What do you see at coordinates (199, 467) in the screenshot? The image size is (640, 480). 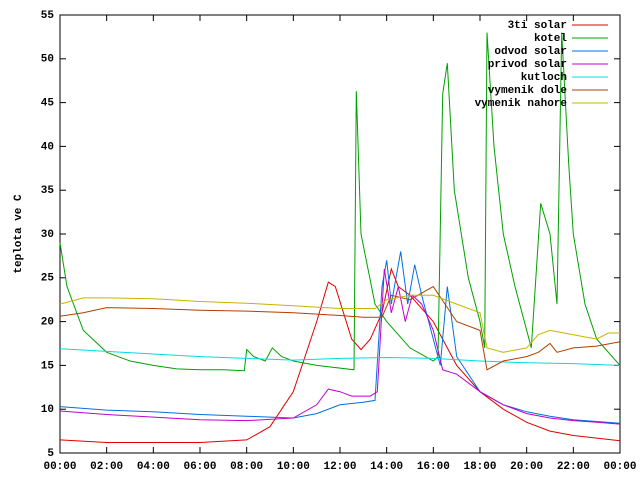 I see `x-tick-label: 06:00` at bounding box center [199, 467].